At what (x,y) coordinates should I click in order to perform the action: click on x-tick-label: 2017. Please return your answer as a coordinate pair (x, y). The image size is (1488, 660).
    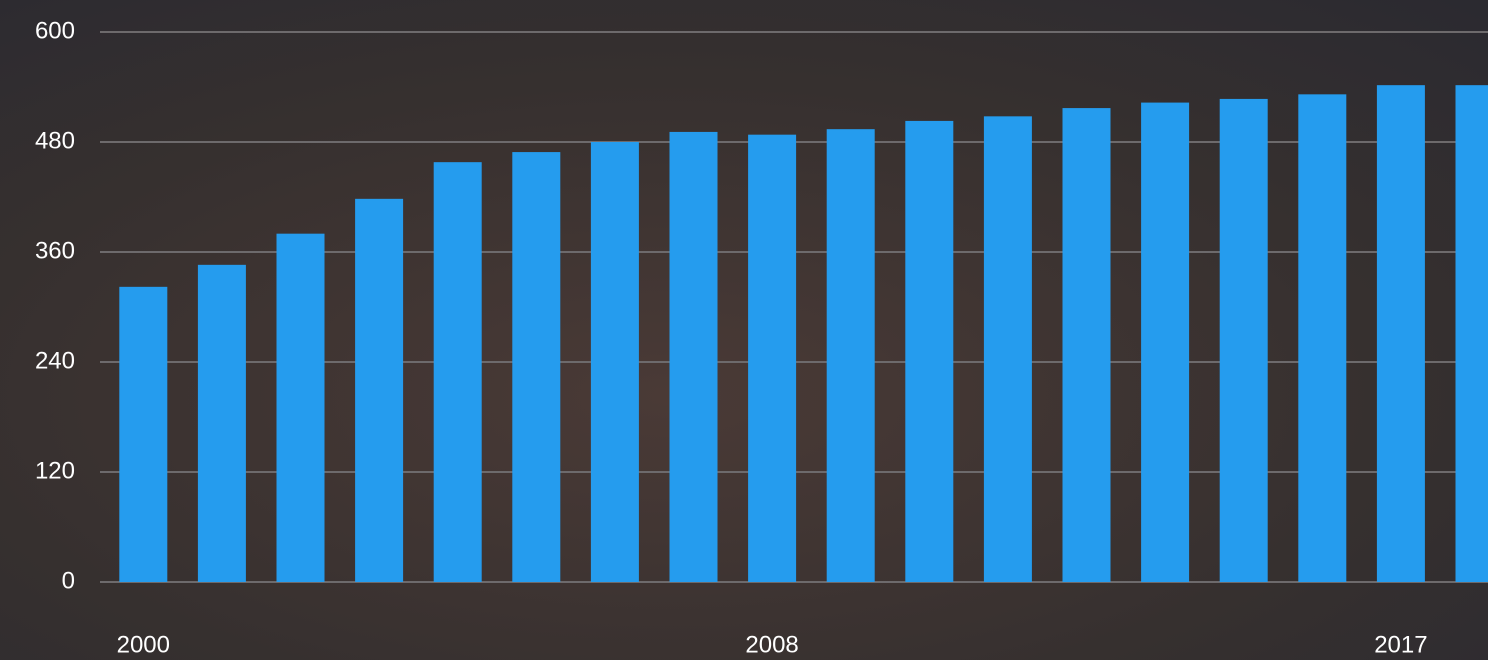
    Looking at the image, I should click on (1400, 644).